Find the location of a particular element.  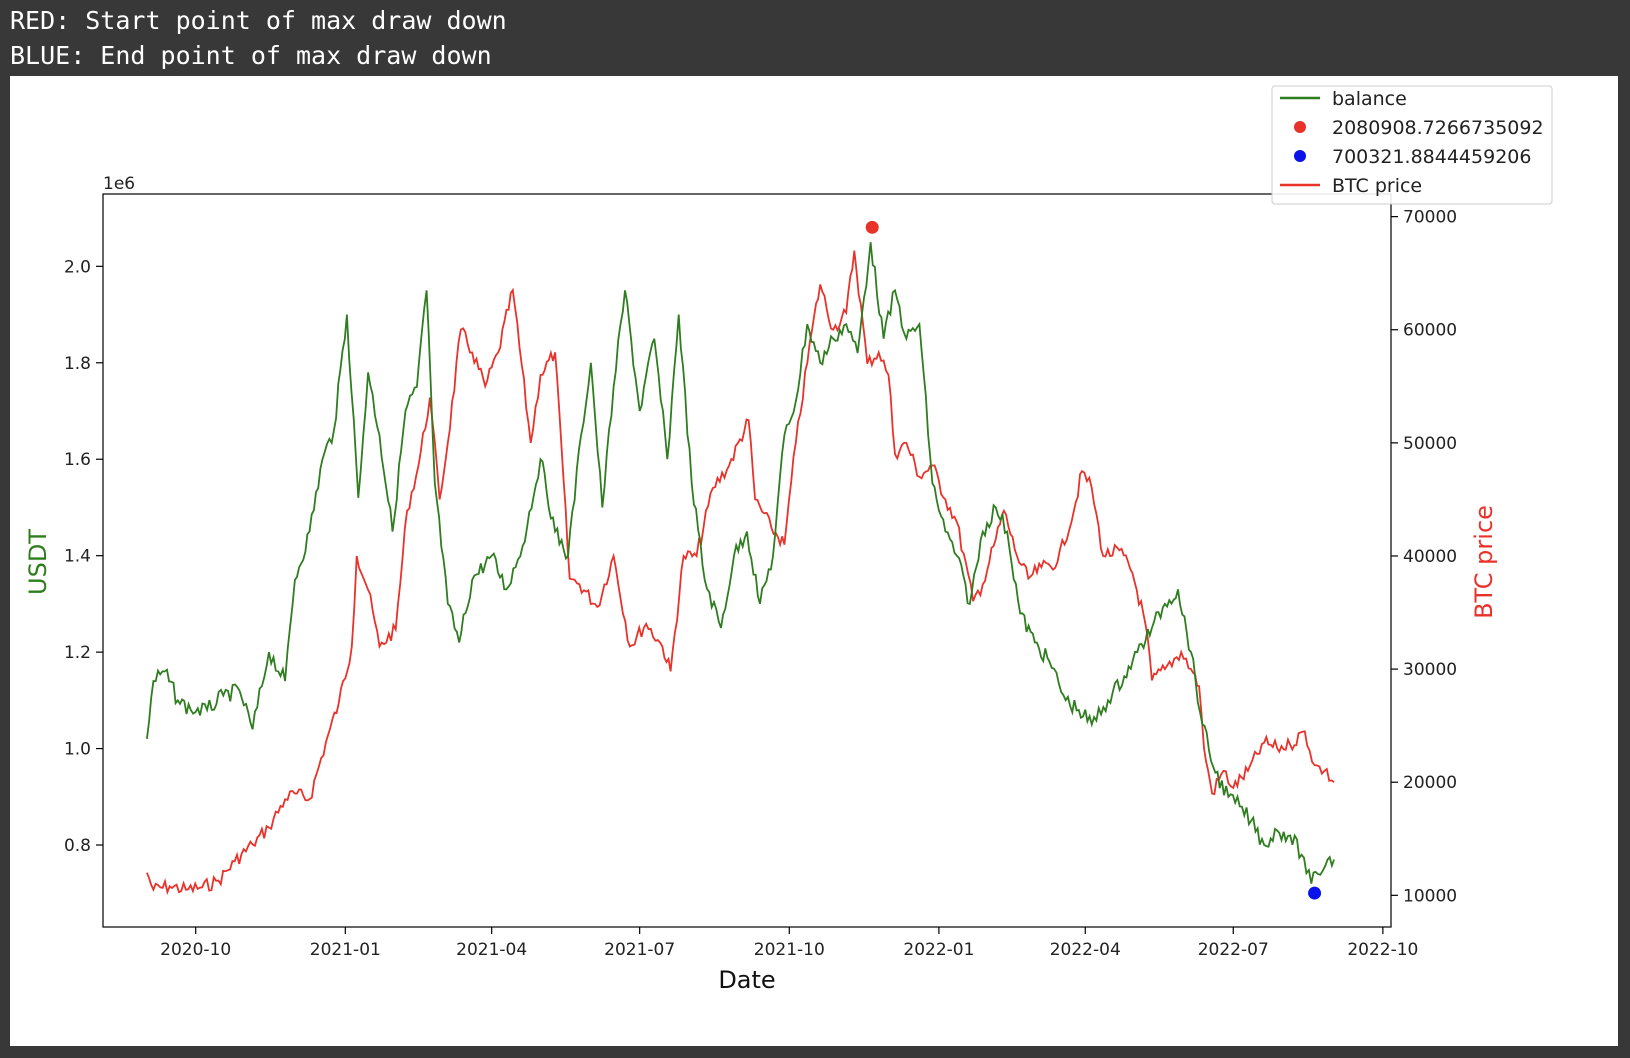

y-right-tick-label: 30000 is located at coordinates (1430, 670).